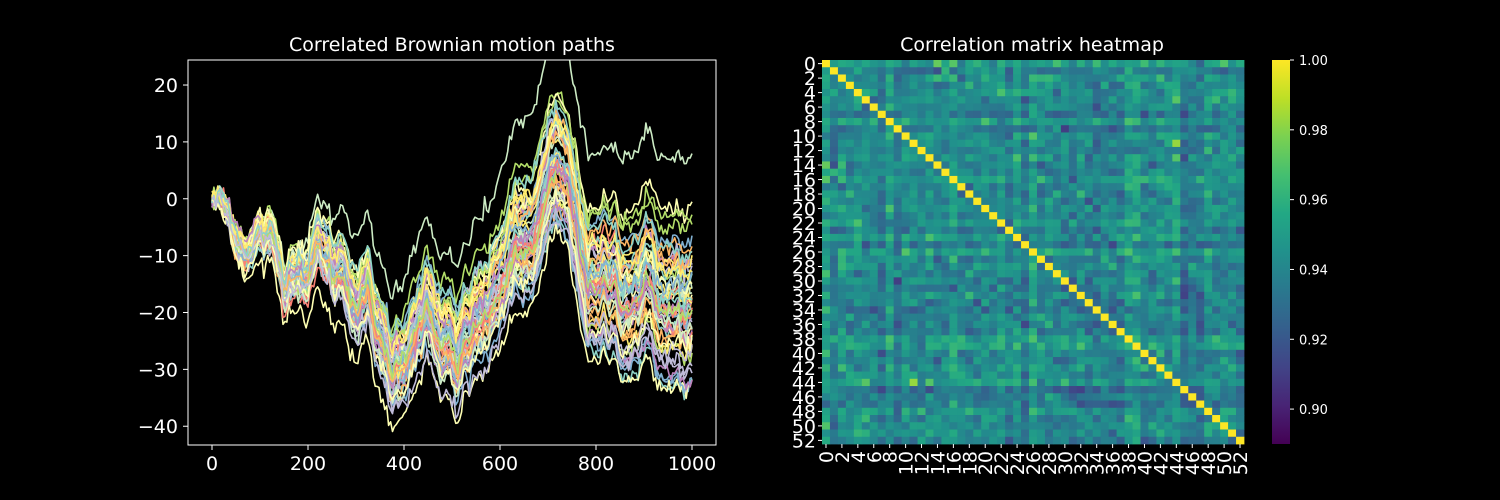 Image resolution: width=1500 pixels, height=500 pixels. Describe the element at coordinates (810, 108) in the screenshot. I see `heatmap-y-tick-label: 6` at that location.